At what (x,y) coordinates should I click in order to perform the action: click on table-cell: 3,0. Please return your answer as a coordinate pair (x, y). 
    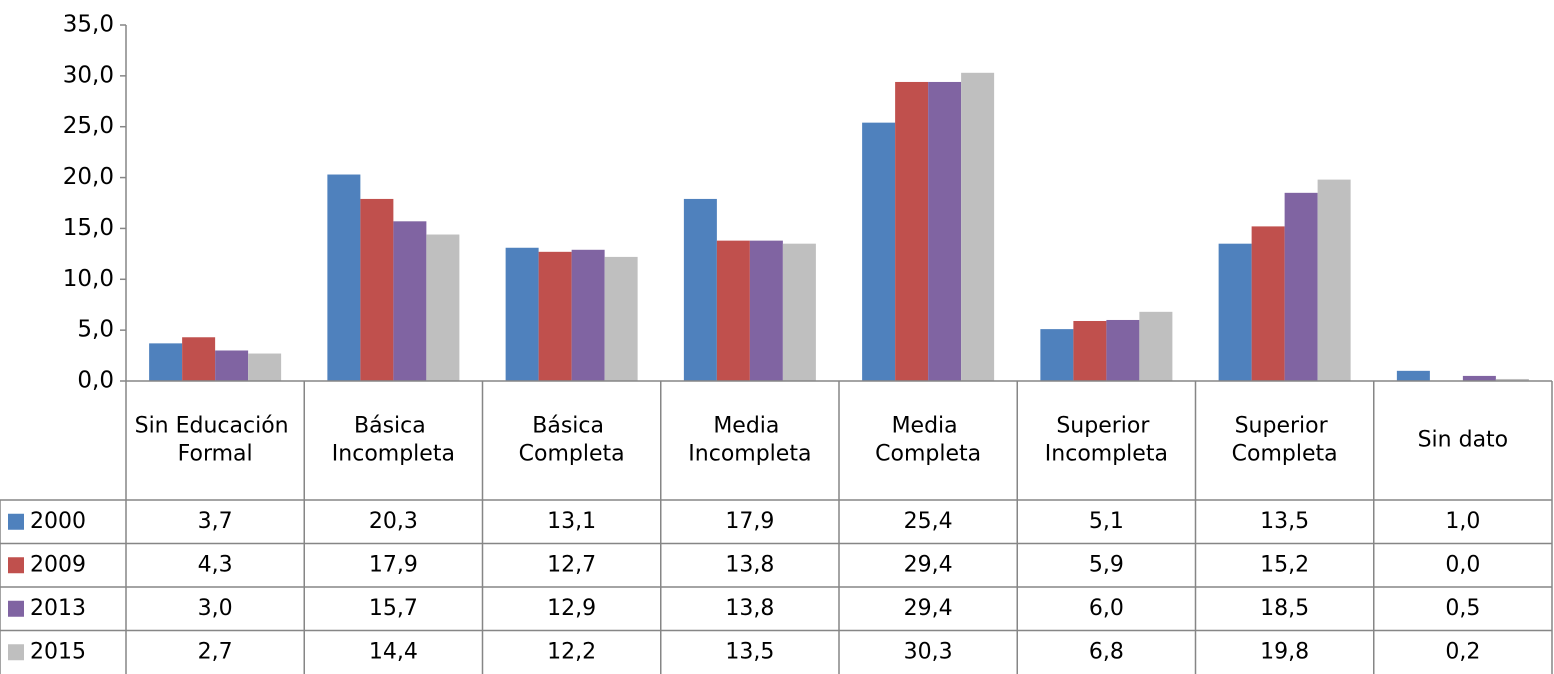
    Looking at the image, I should click on (215, 608).